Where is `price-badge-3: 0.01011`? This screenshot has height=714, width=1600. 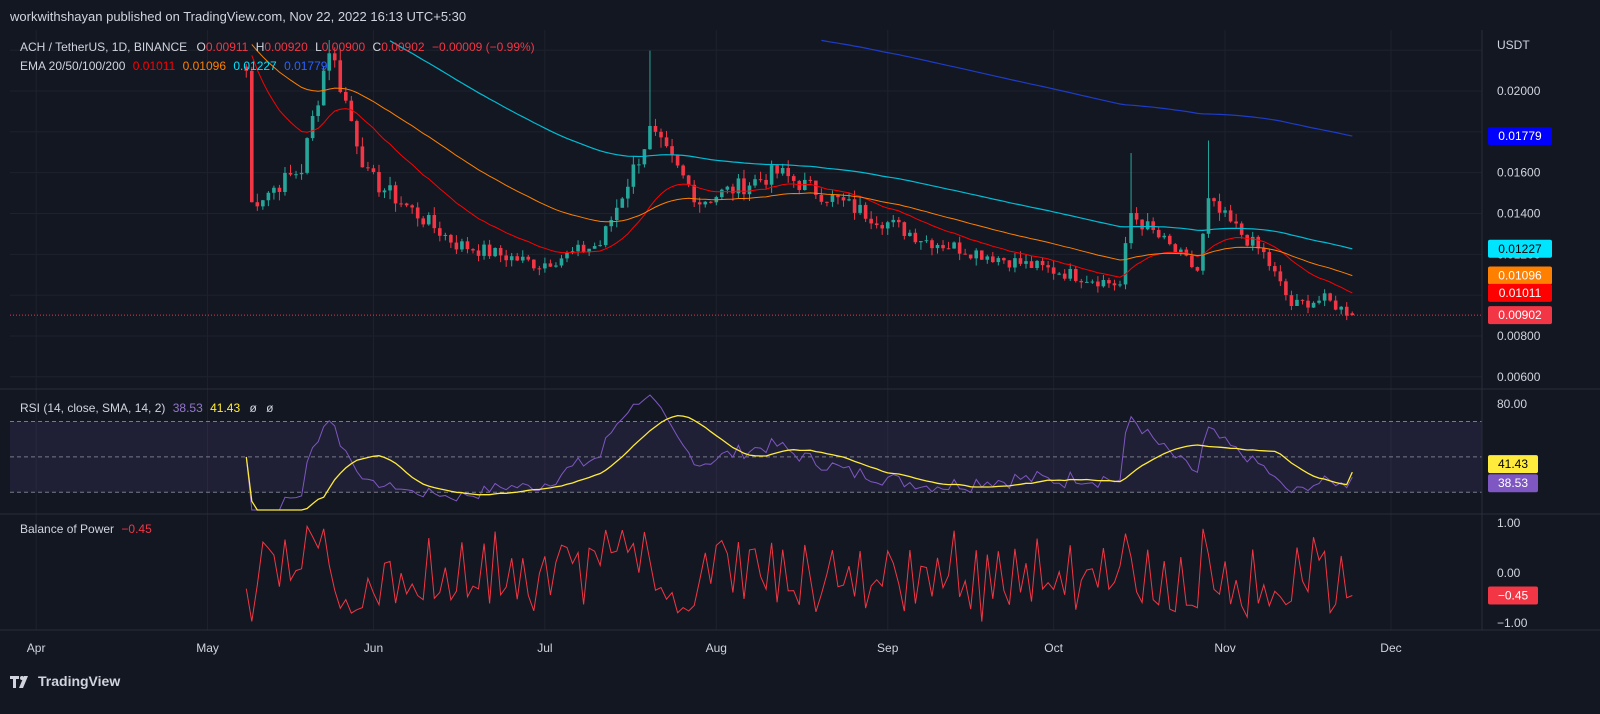 price-badge-3: 0.01011 is located at coordinates (1520, 292).